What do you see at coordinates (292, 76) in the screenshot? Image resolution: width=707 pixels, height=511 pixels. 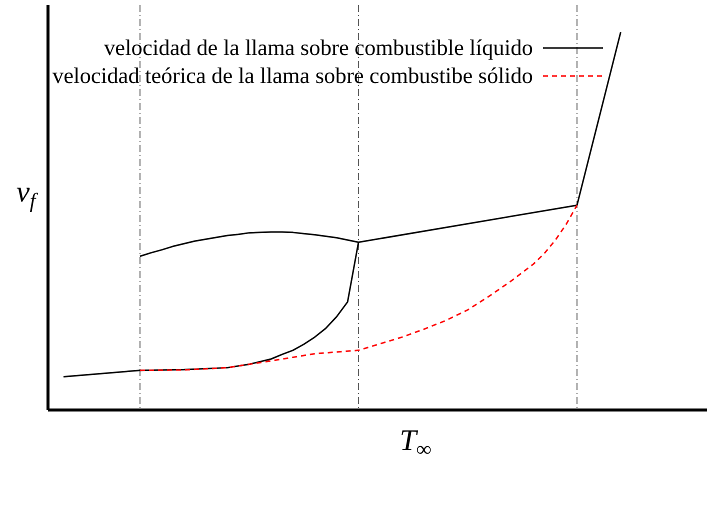 I see `legend-label: velocidad teórica de la llama sobre combustibe sólido` at bounding box center [292, 76].